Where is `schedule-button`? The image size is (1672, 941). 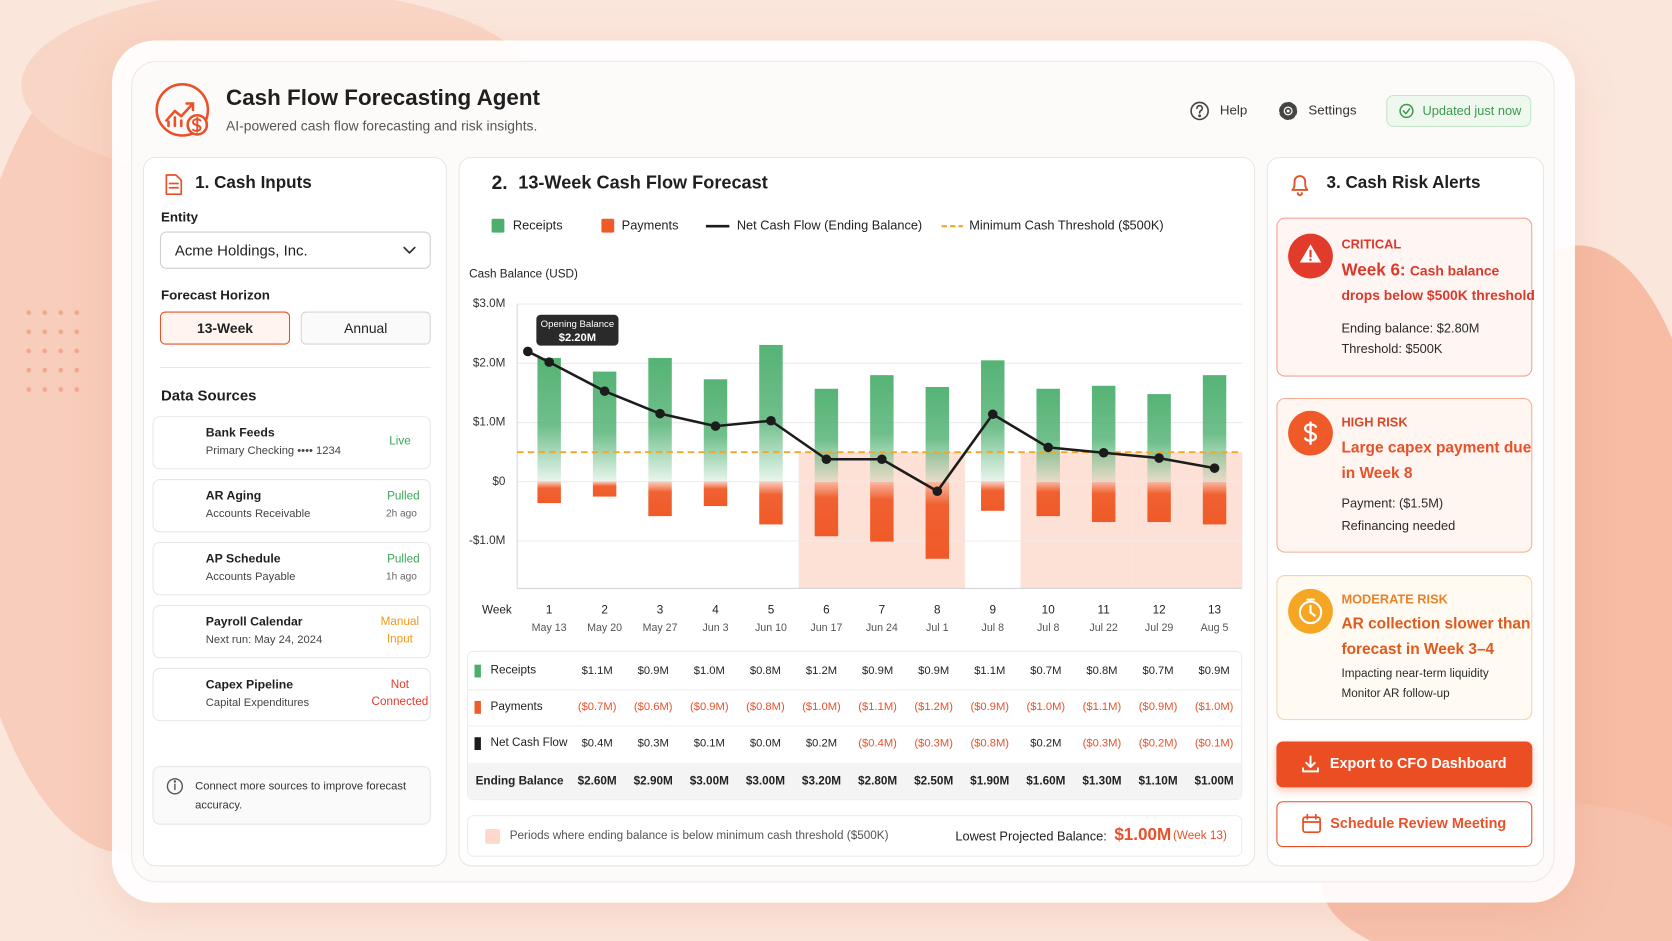 schedule-button is located at coordinates (1404, 824).